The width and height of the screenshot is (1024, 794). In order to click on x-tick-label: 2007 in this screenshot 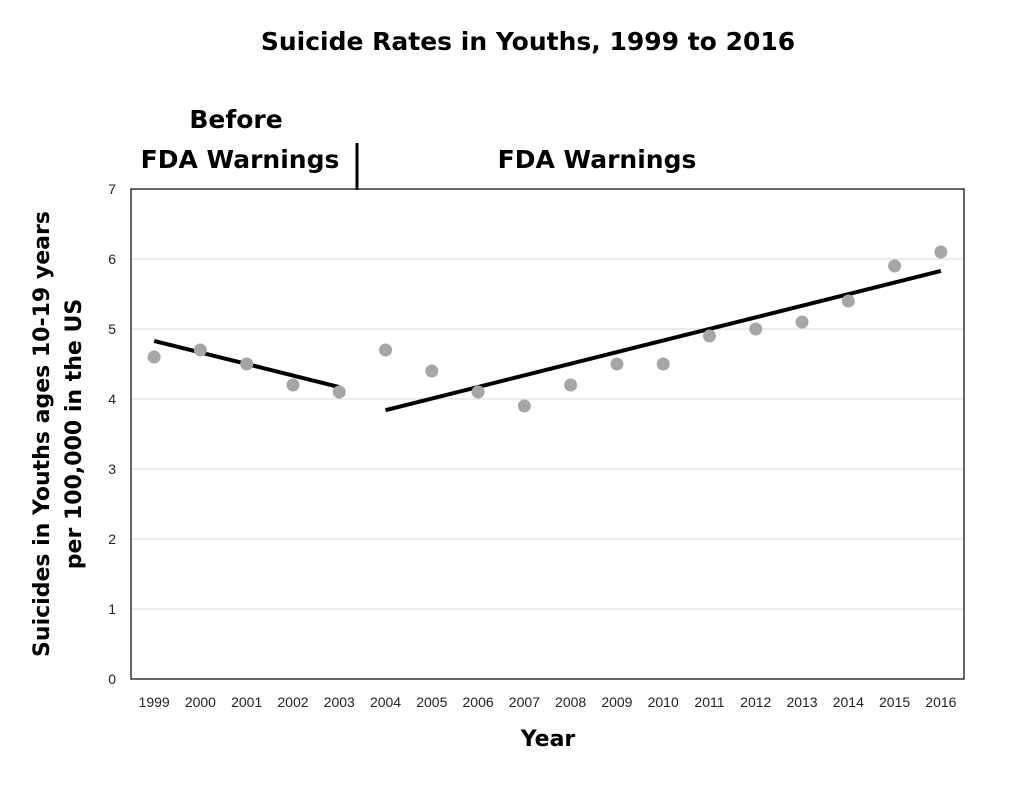, I will do `click(524, 702)`.